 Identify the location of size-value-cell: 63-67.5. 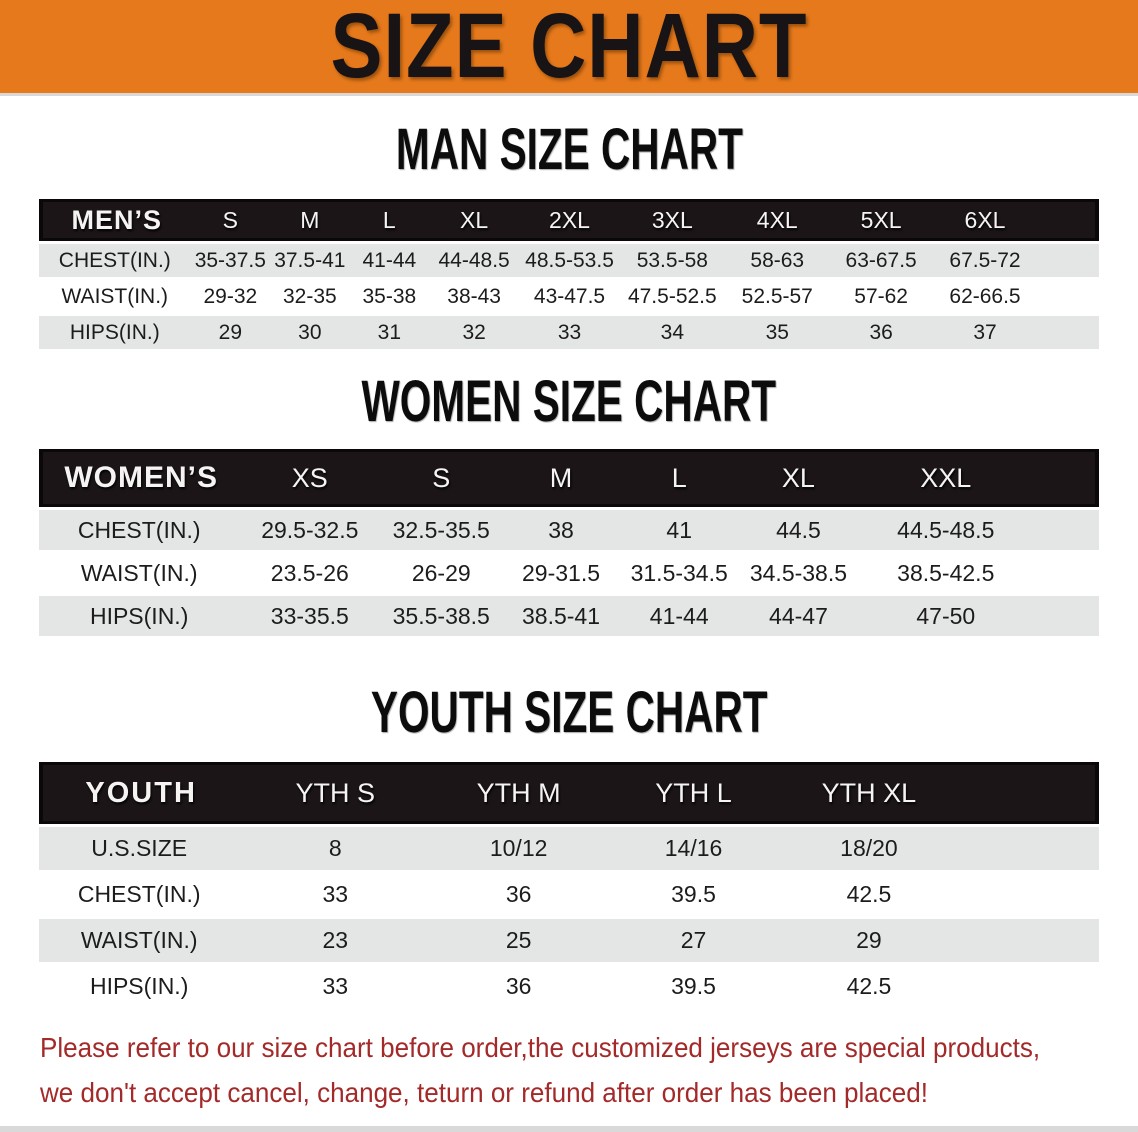
(881, 260).